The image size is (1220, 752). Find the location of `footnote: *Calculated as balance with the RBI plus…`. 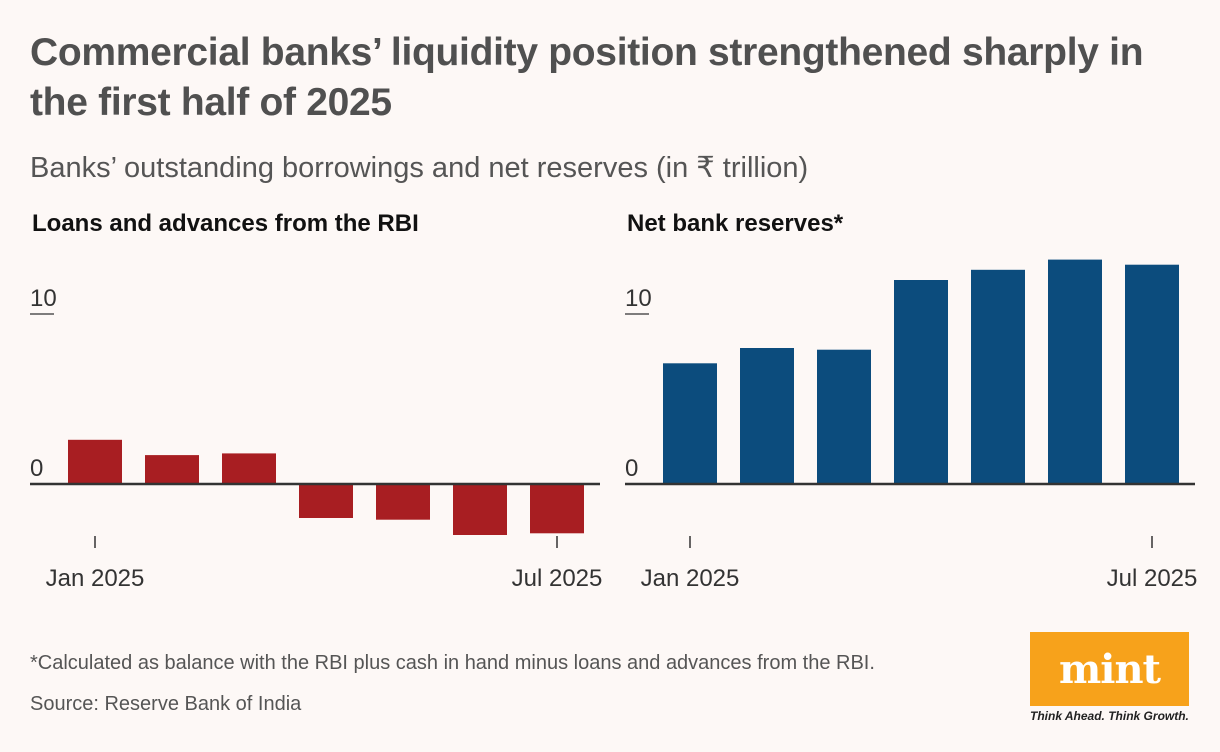

footnote: *Calculated as balance with the RBI plus… is located at coordinates (452, 663).